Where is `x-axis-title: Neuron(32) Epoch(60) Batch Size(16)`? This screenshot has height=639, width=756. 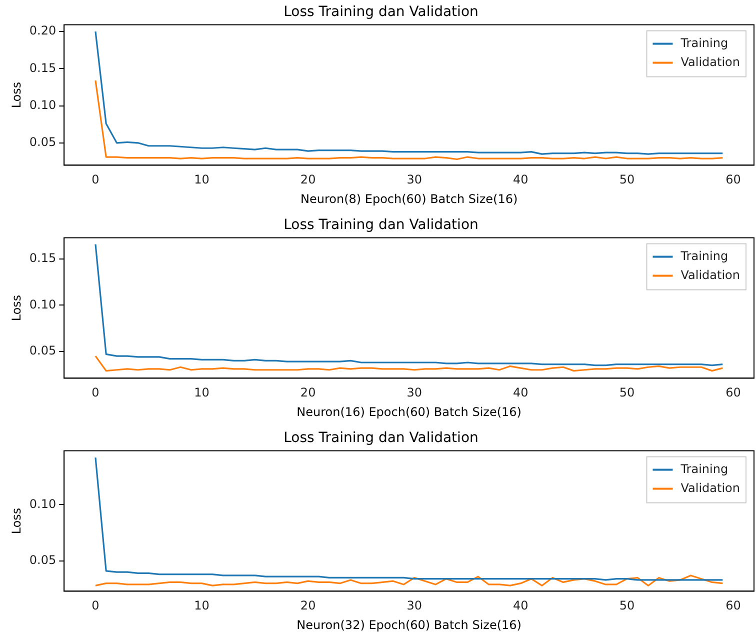 x-axis-title: Neuron(32) Epoch(60) Batch Size(16) is located at coordinates (409, 625).